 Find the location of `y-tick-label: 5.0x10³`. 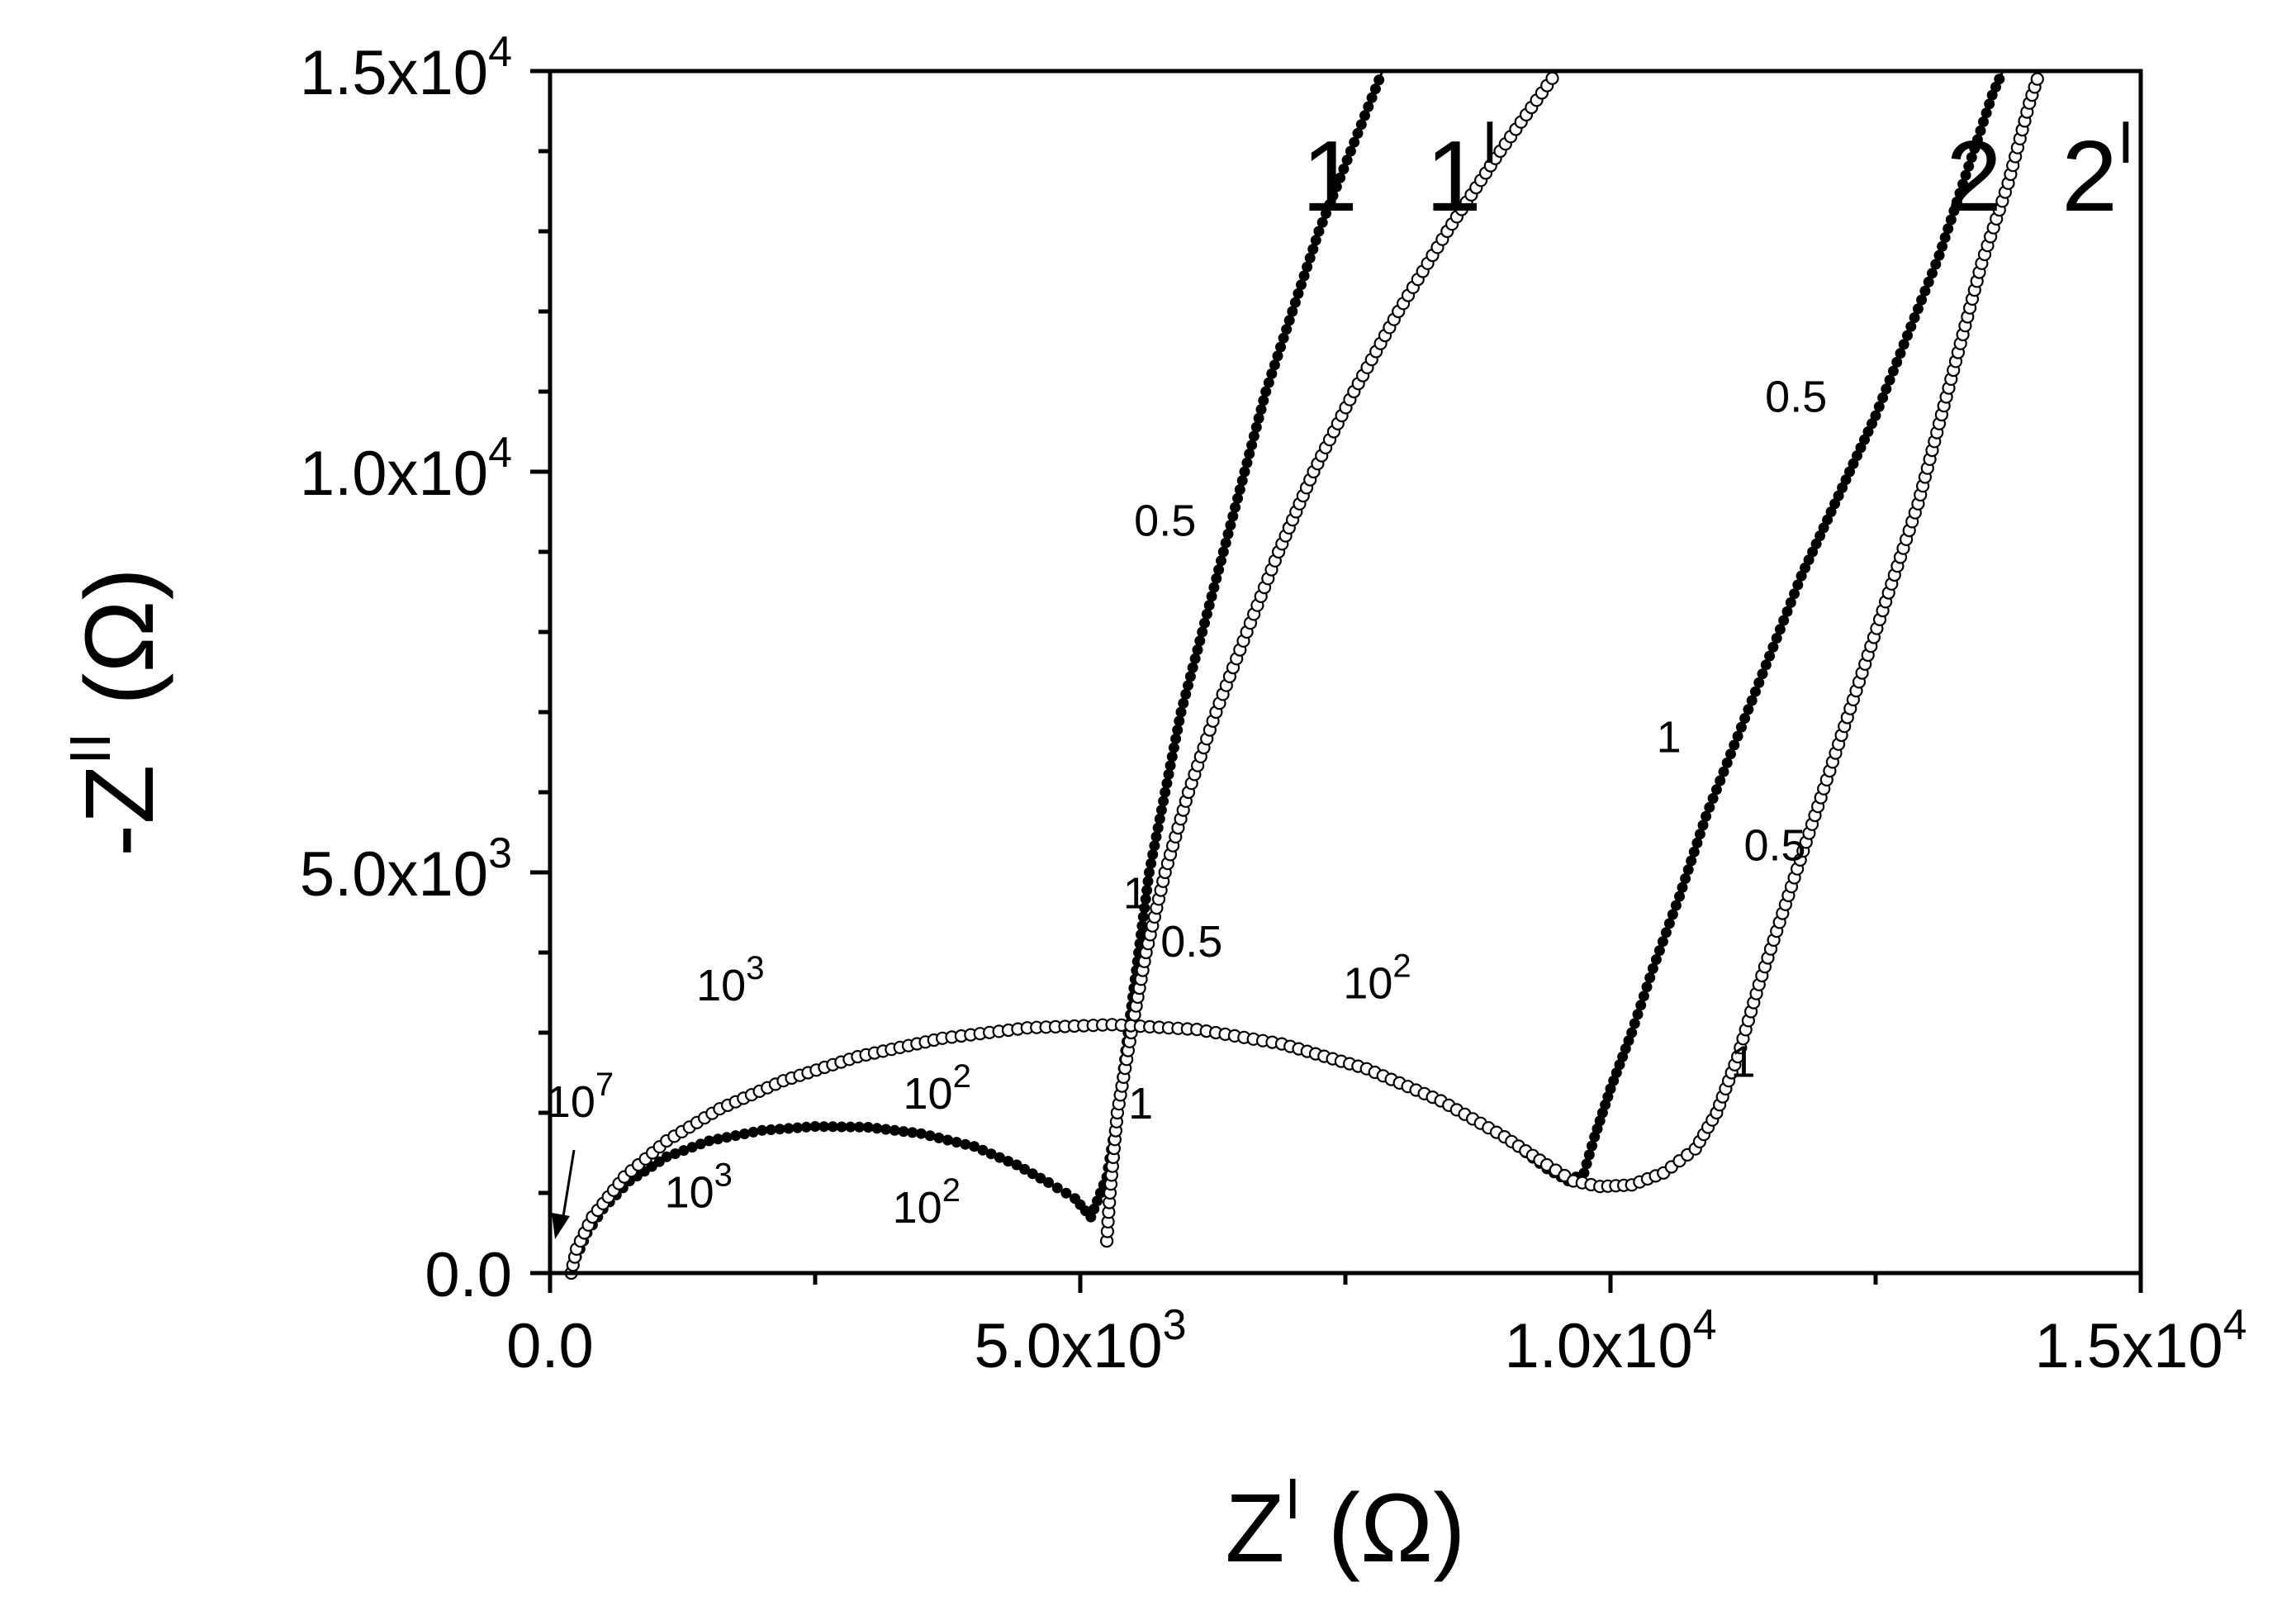

y-tick-label: 5.0x10³ is located at coordinates (406, 869).